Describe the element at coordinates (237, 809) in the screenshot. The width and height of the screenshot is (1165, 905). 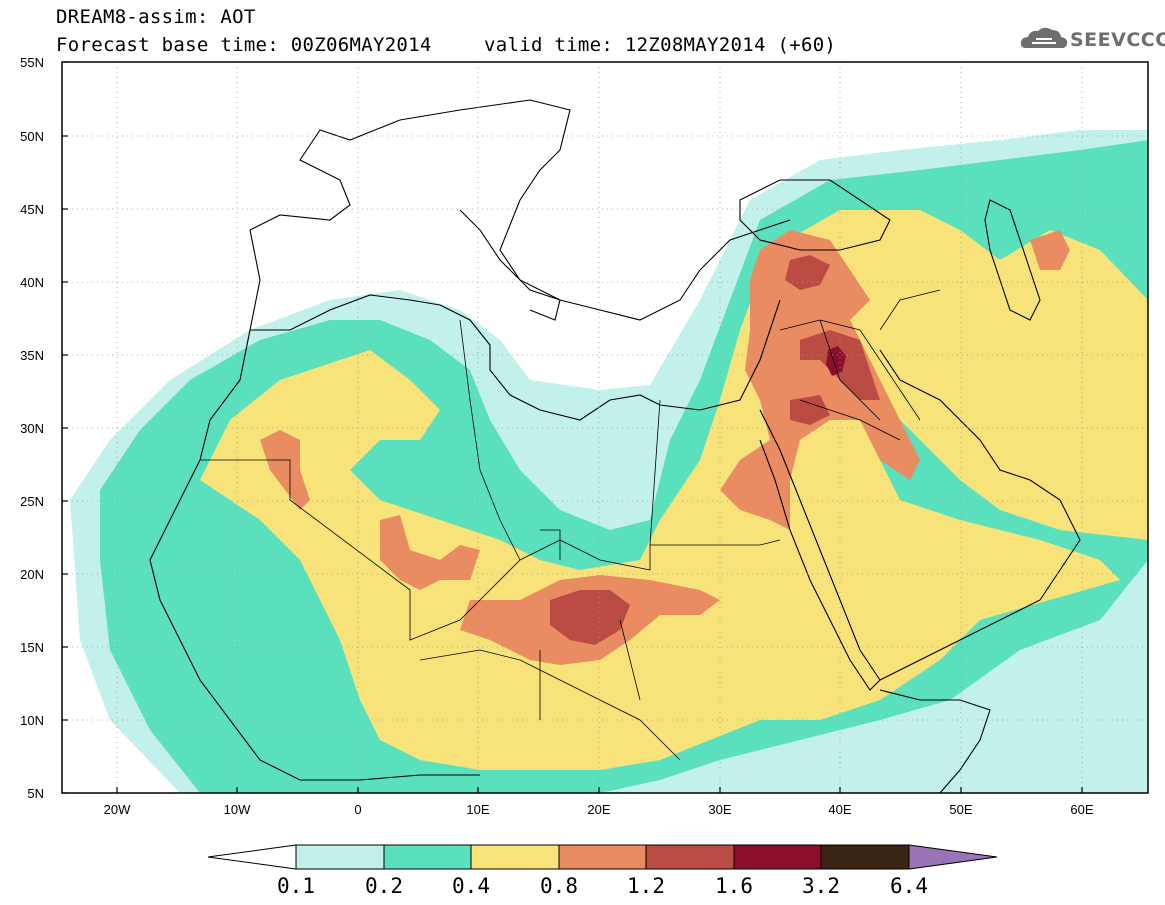
I see `lon-tick-label: 10W` at that location.